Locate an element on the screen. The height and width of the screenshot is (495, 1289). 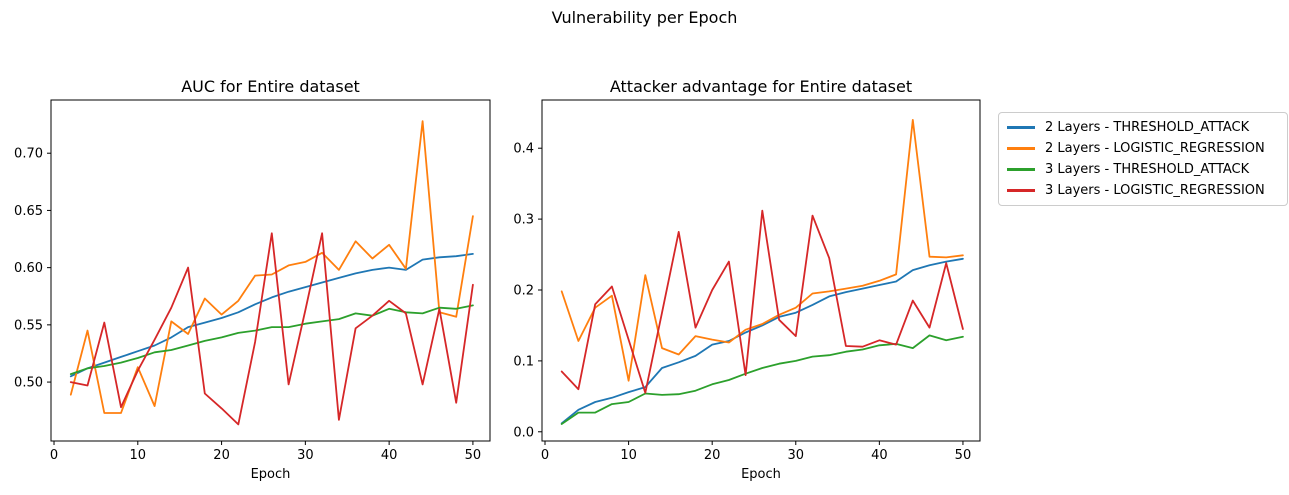
legend-label: 3 Layers - THRESHOLD_ATTACK is located at coordinates (1147, 169).